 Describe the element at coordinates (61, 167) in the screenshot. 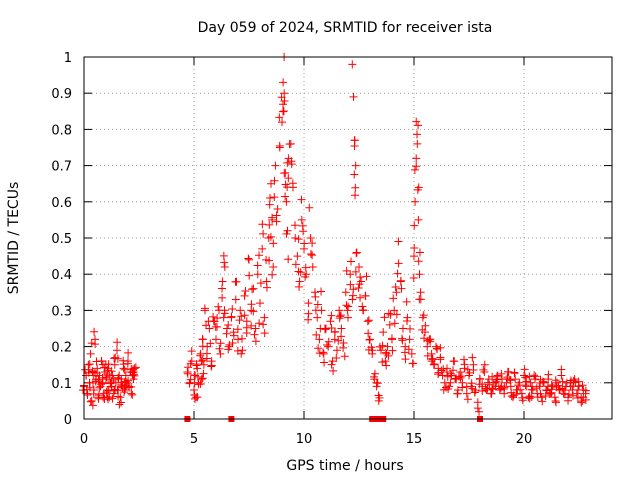

I see `y-tick-label: 0.7` at that location.